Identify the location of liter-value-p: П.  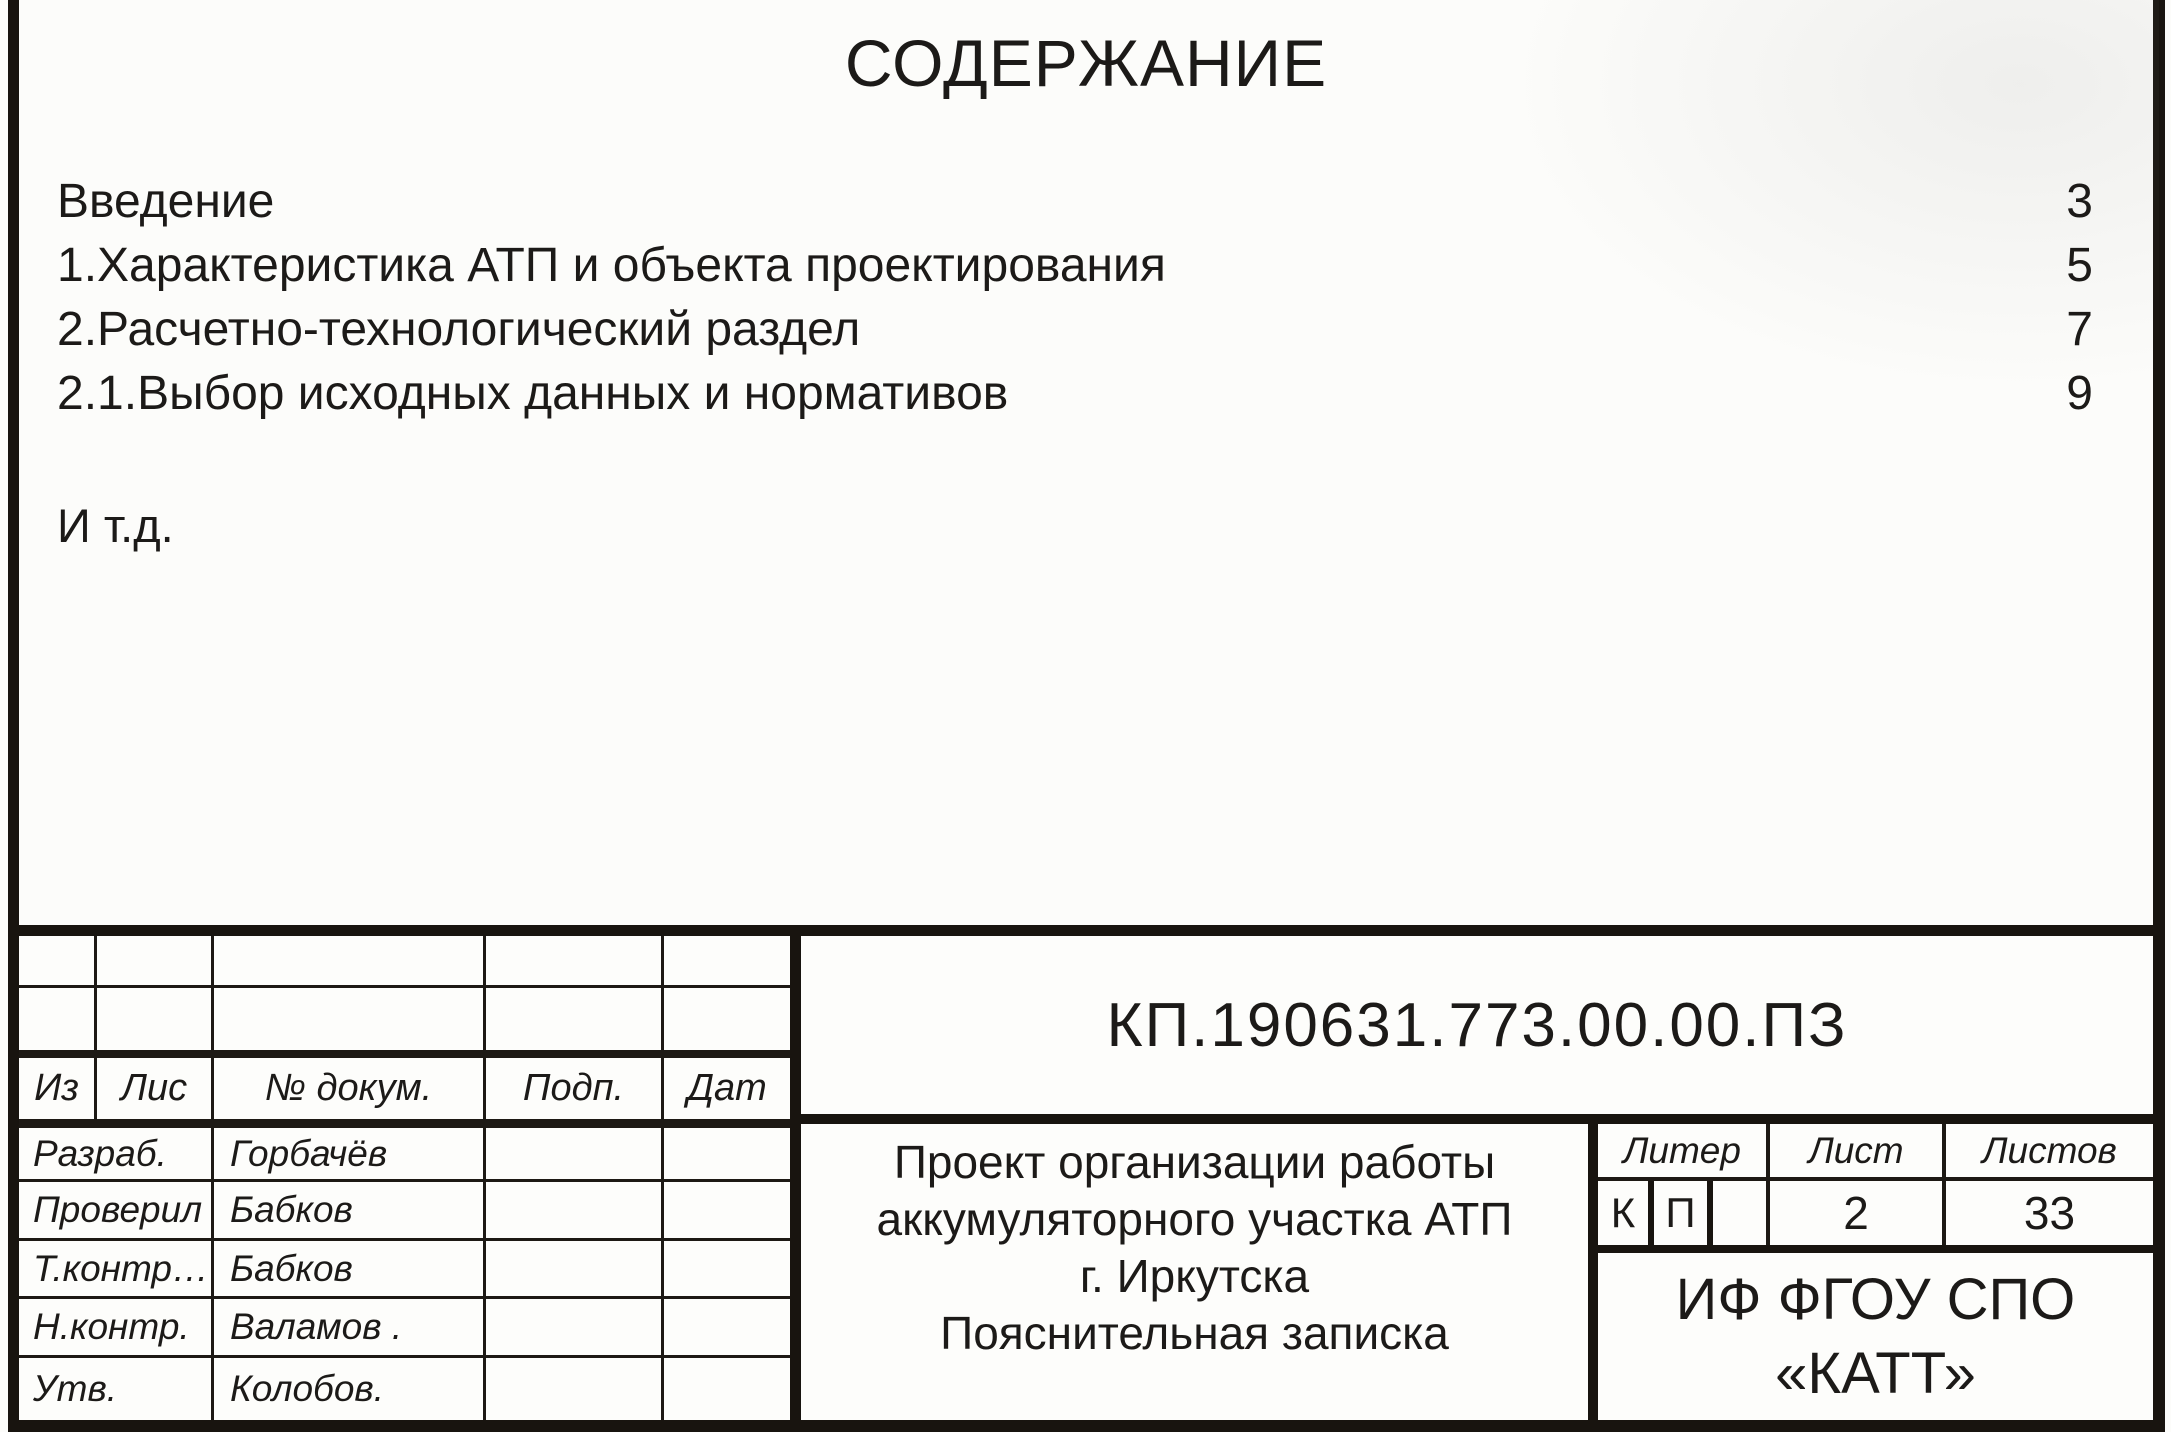
(1683, 1213).